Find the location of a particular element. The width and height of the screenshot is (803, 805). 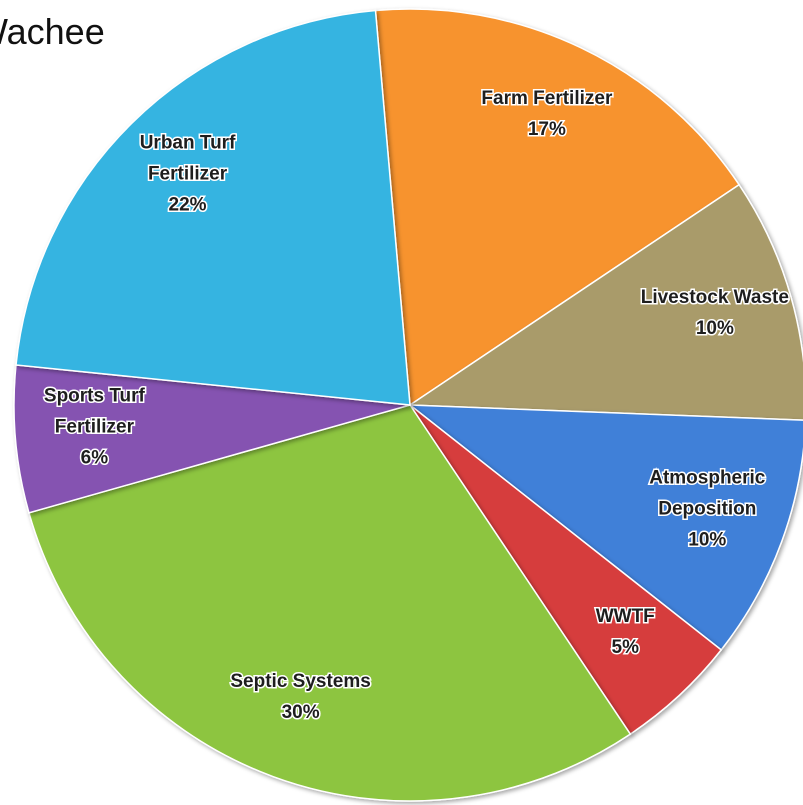

slice-value-label: 5% is located at coordinates (626, 647).